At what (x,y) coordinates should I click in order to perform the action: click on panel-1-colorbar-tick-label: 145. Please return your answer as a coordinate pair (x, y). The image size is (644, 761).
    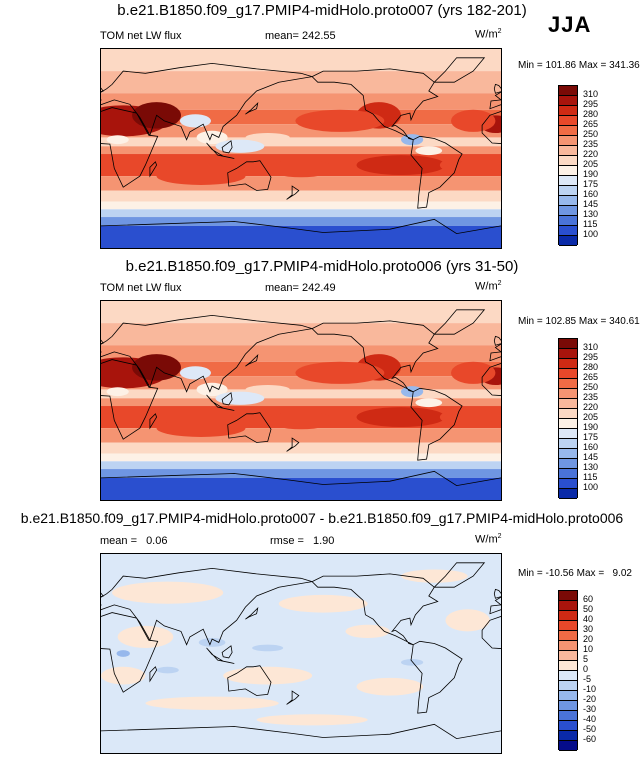
    Looking at the image, I should click on (591, 204).